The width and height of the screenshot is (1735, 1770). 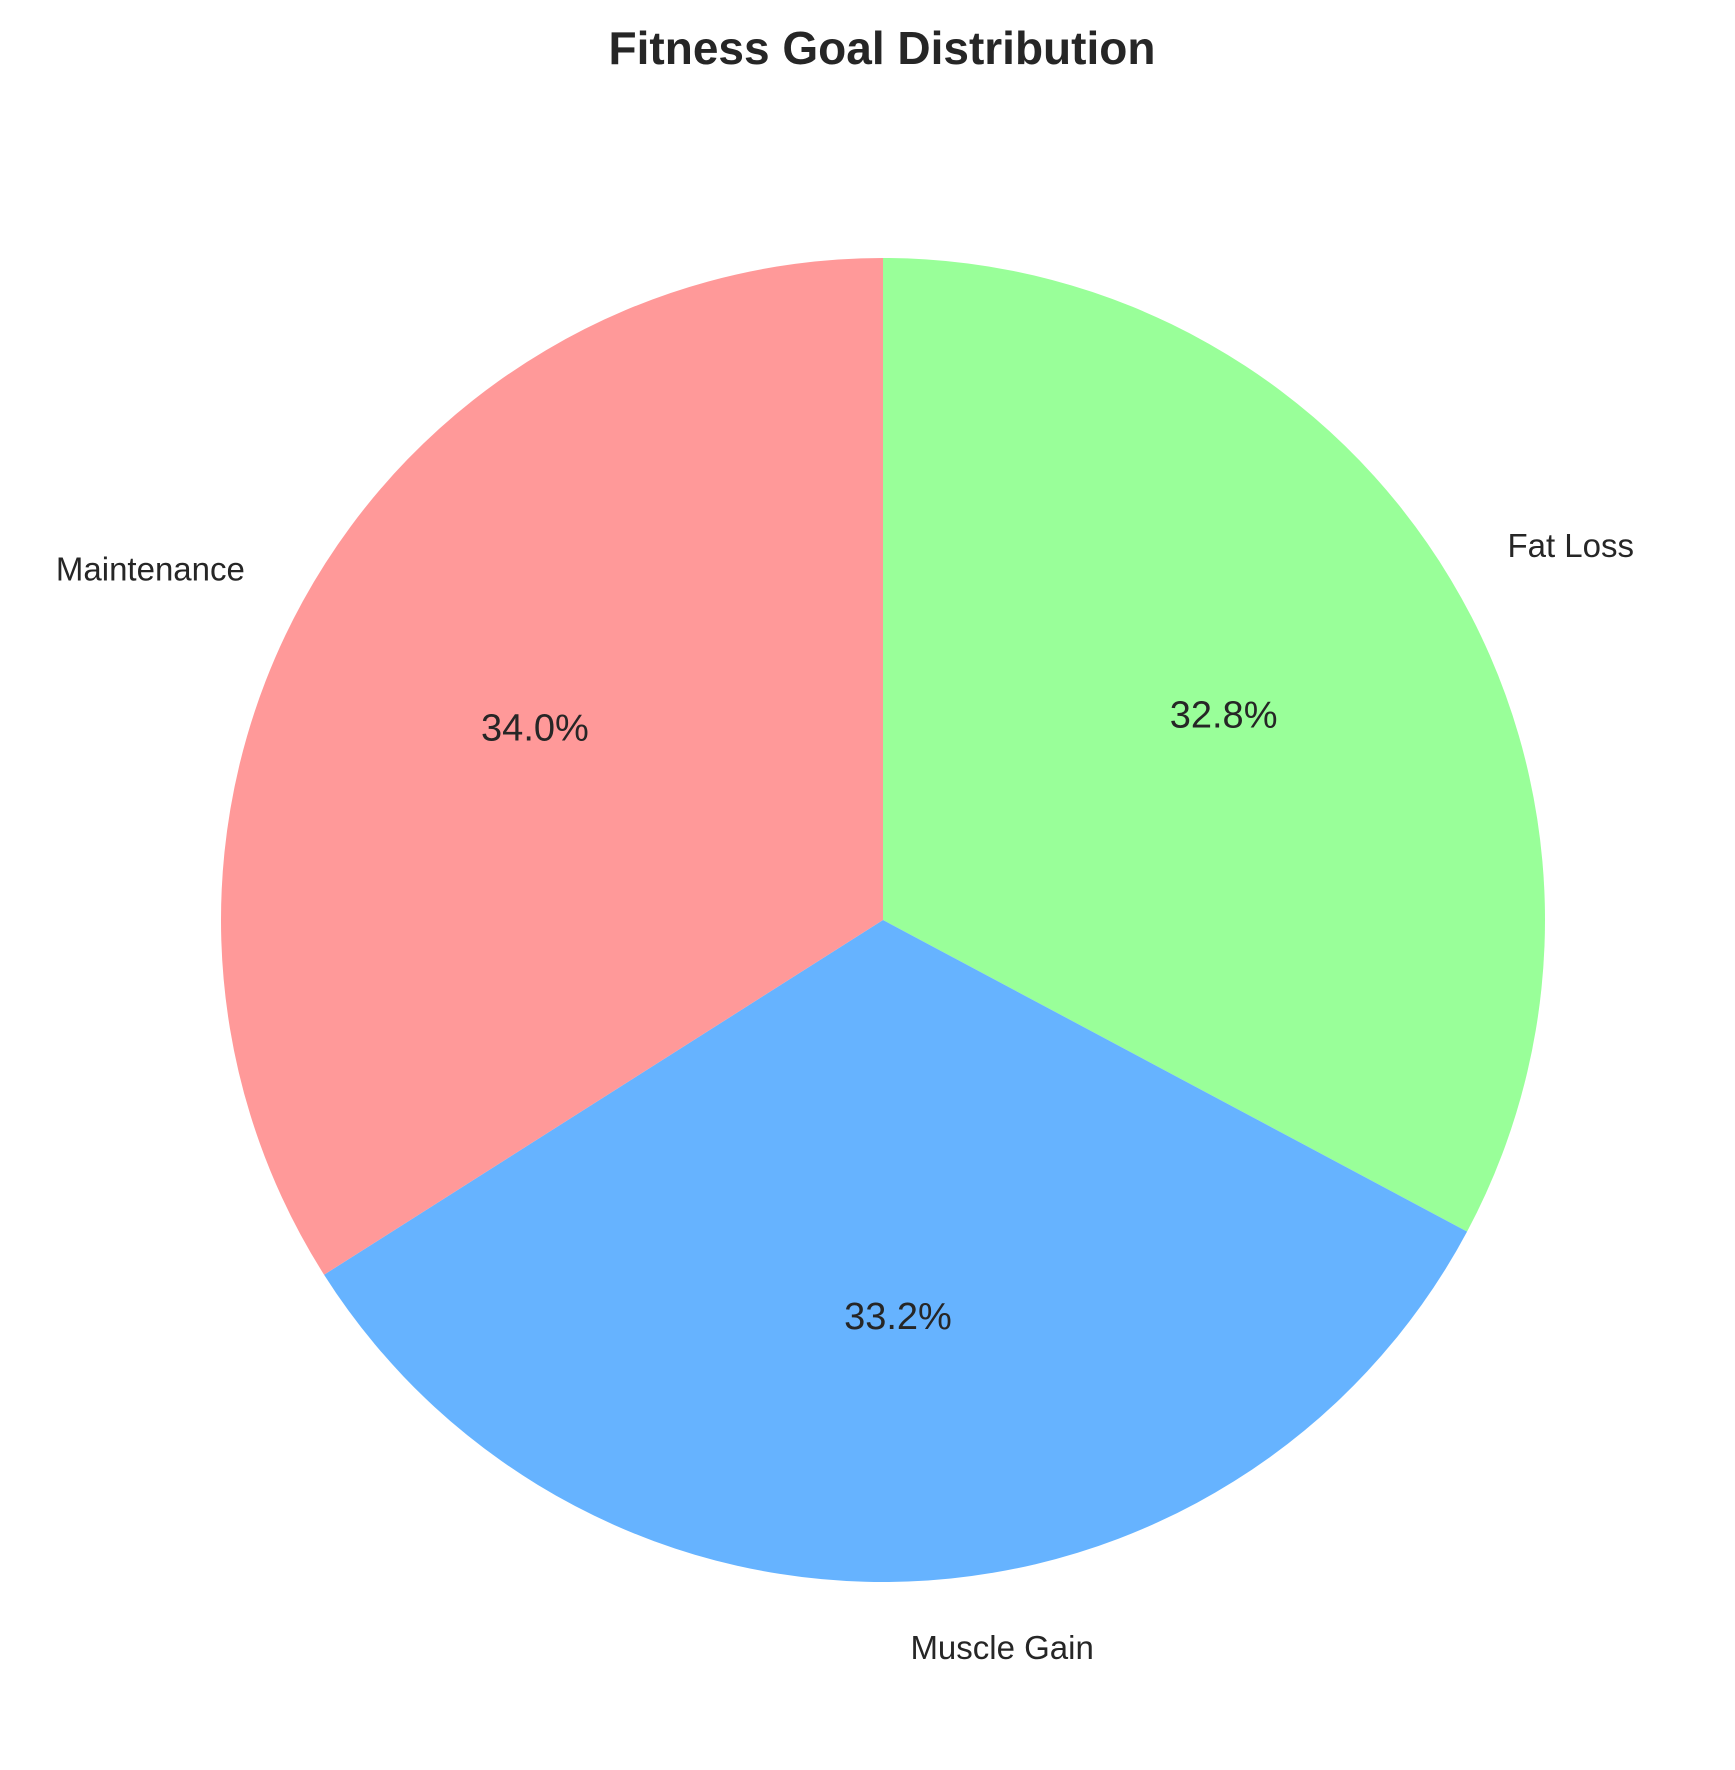 I want to click on slice-label-muscle-gain: Muscle Gain, so click(x=1001, y=1647).